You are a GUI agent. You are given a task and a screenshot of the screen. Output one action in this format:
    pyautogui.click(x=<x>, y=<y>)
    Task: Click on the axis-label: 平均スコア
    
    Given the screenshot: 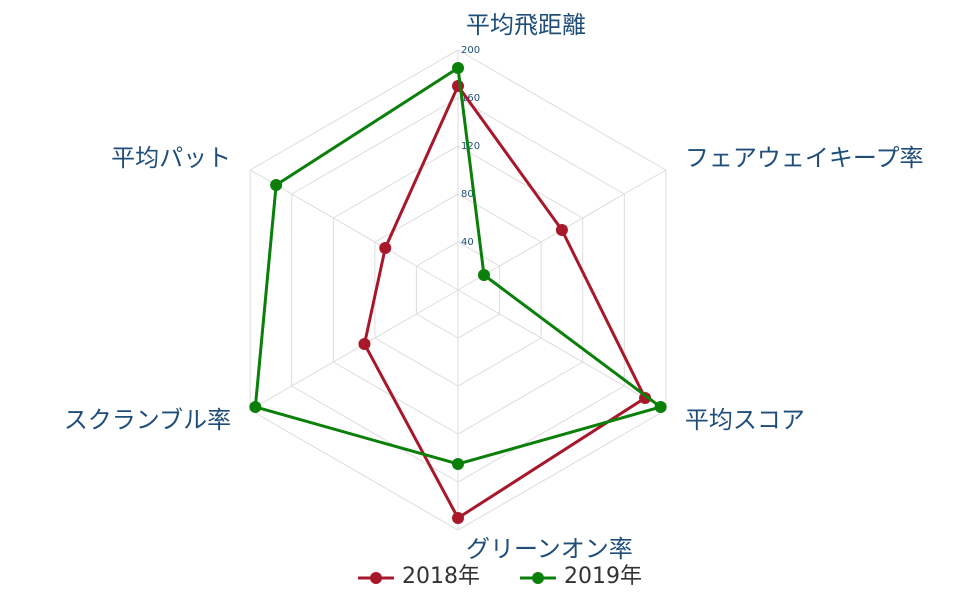 What is the action you would take?
    pyautogui.click(x=745, y=420)
    